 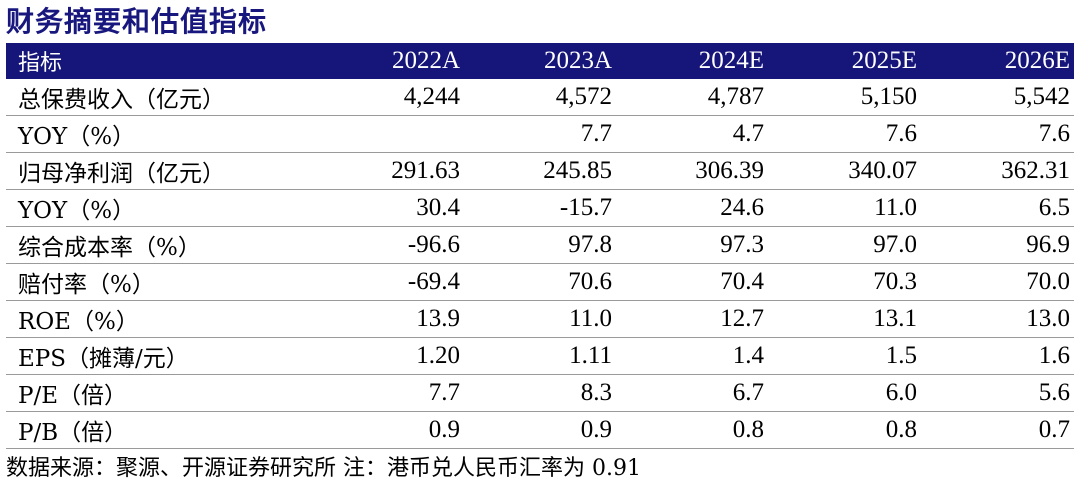 I want to click on row-label: P/B（倍）, so click(x=159, y=430).